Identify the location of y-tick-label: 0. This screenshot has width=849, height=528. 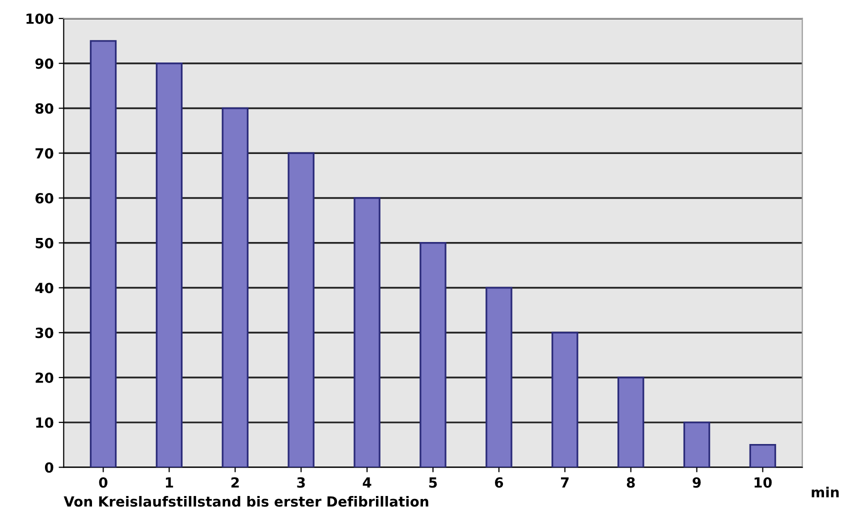
(49, 467).